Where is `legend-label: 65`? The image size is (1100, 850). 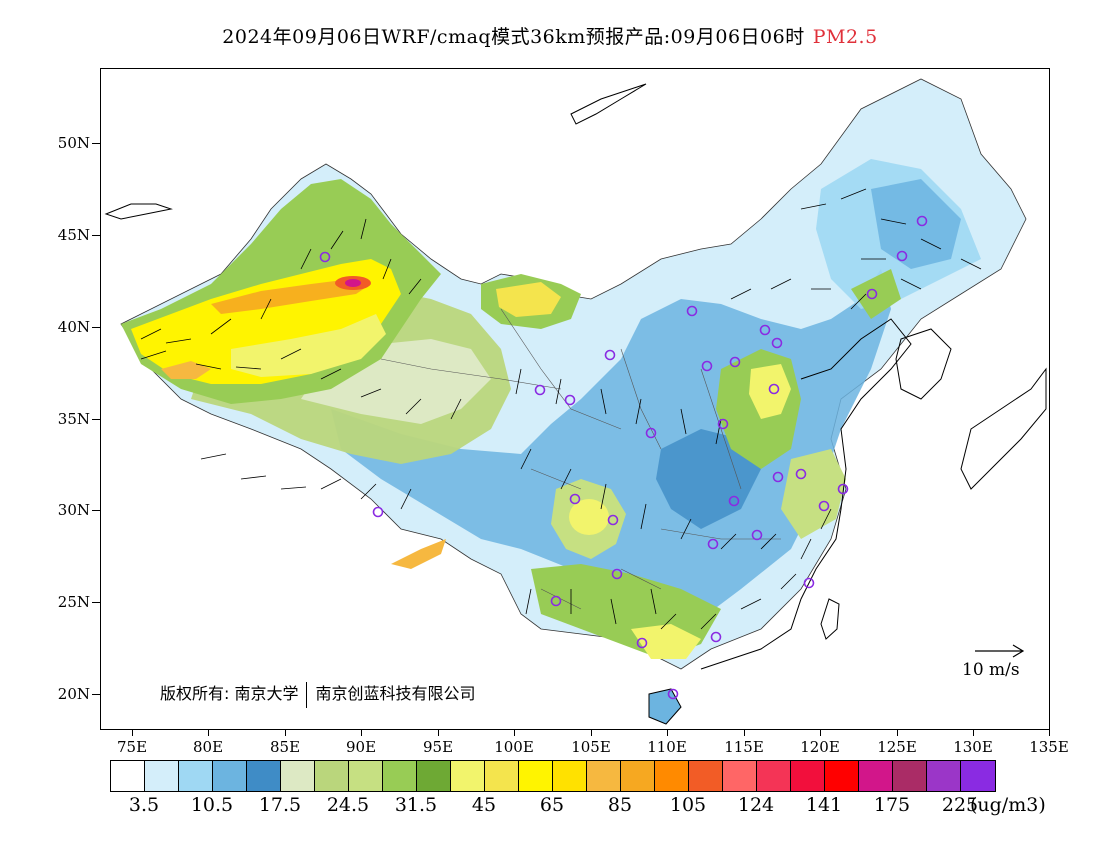
legend-label: 65 is located at coordinates (552, 805).